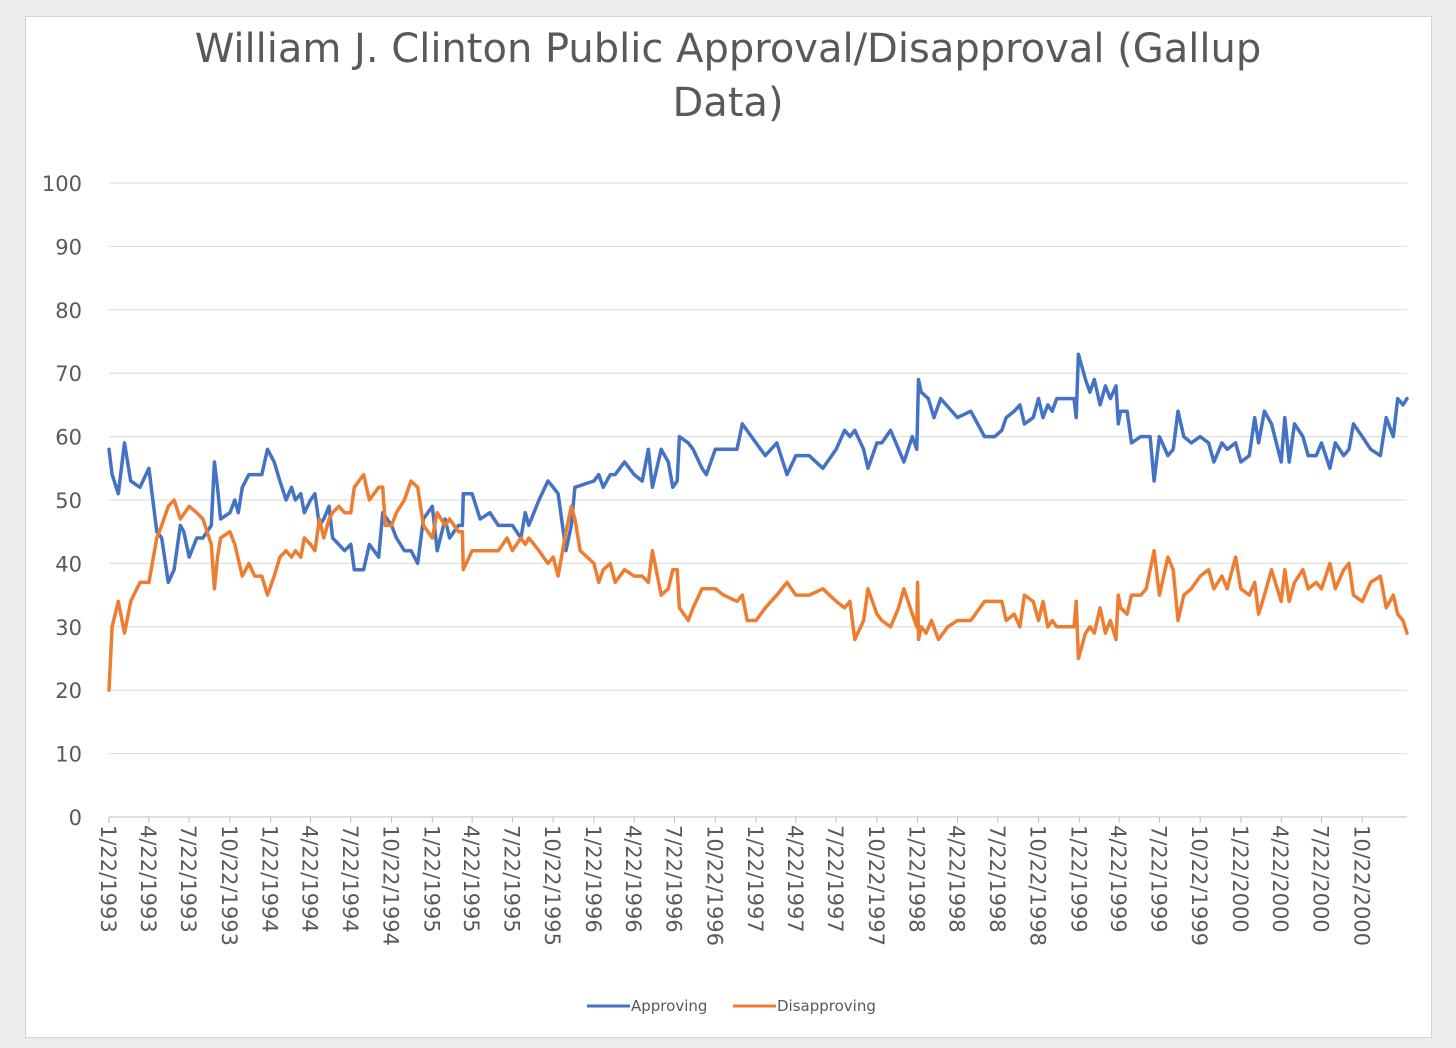  Describe the element at coordinates (669, 1006) in the screenshot. I see `legend-label-approving: Approving` at that location.